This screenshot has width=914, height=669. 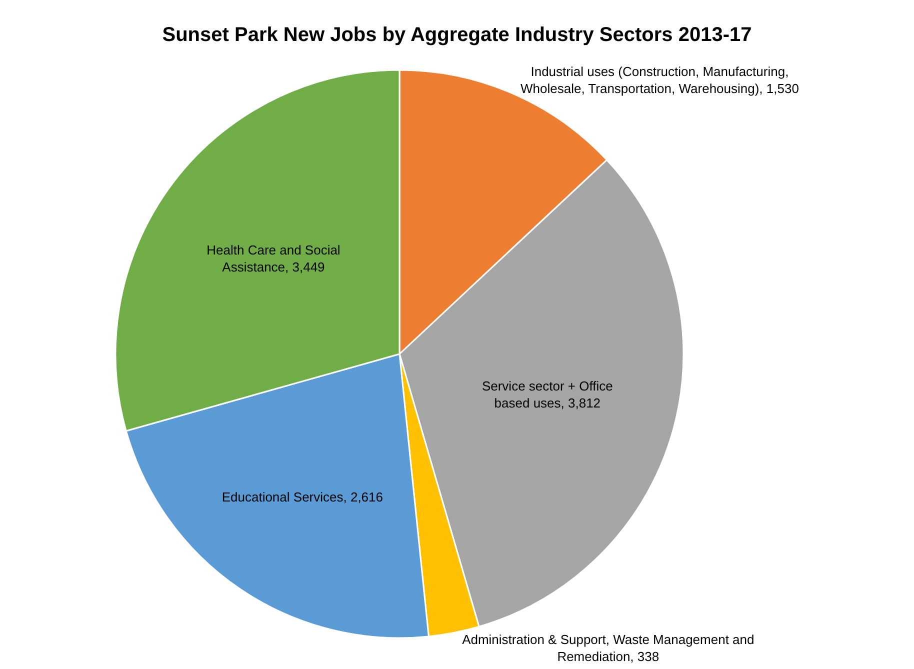 What do you see at coordinates (608, 648) in the screenshot?
I see `slice-label: Administration & Support, Waste Management and Remediation, 338` at bounding box center [608, 648].